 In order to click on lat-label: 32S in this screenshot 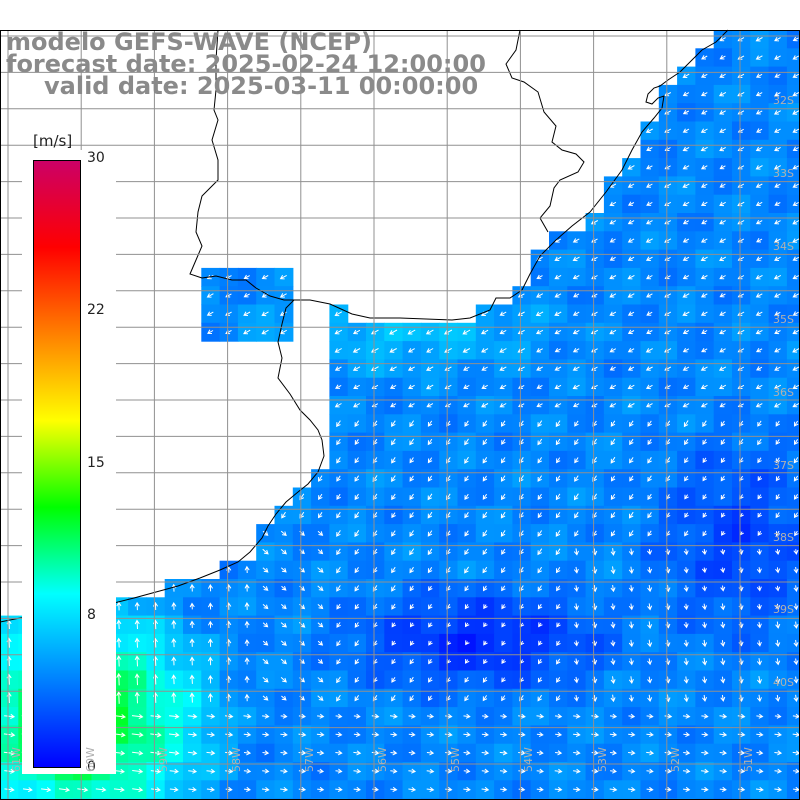, I will do `click(783, 100)`.